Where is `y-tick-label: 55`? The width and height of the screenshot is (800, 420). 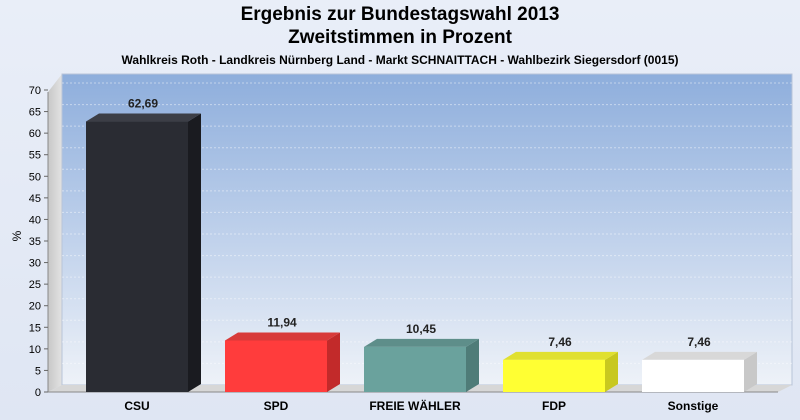
y-tick-label: 55 is located at coordinates (35, 156).